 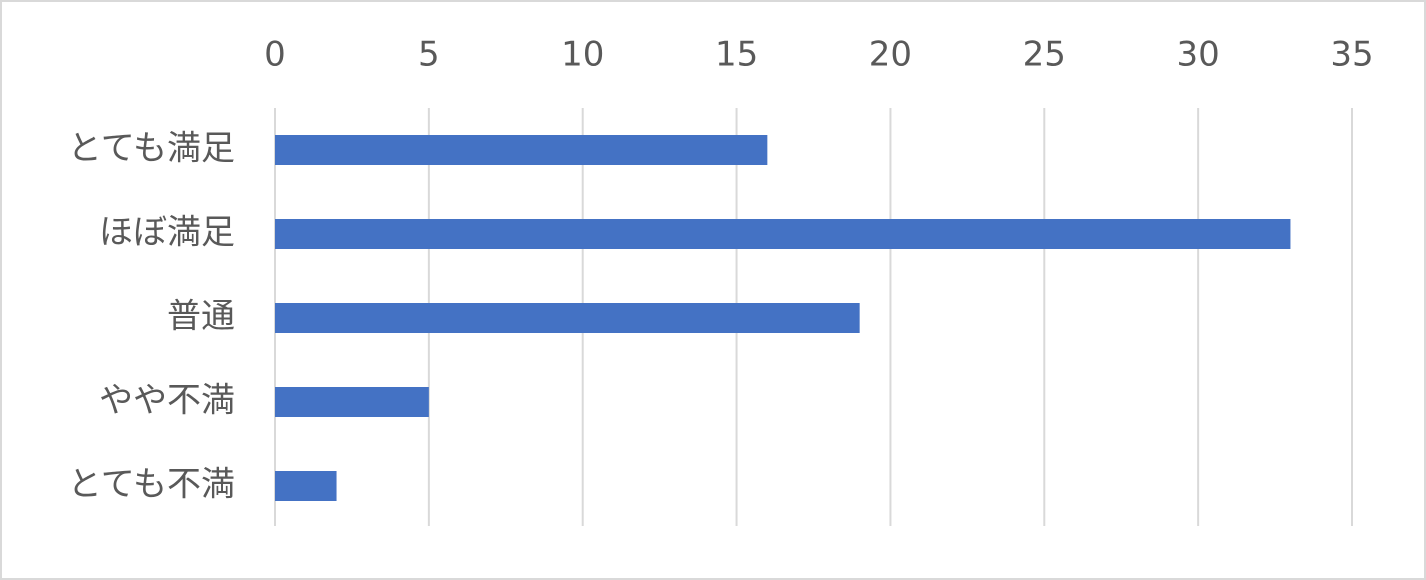 I want to click on y-tick-label: 普通, so click(x=201, y=317).